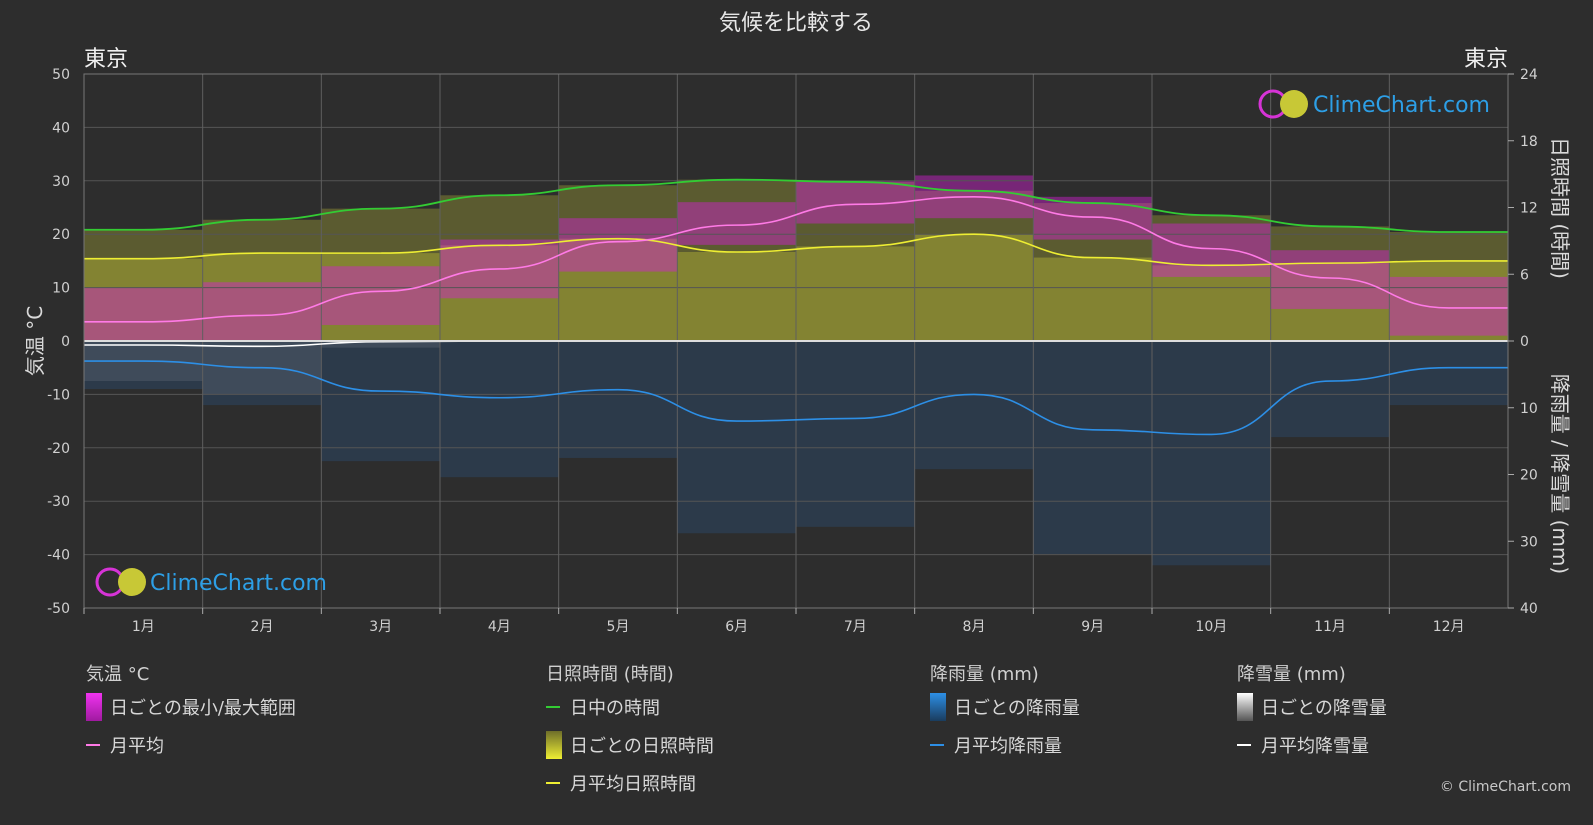 This screenshot has width=1593, height=825. I want to click on legend-snow-heading: 降雪量 (mm), so click(1291, 674).